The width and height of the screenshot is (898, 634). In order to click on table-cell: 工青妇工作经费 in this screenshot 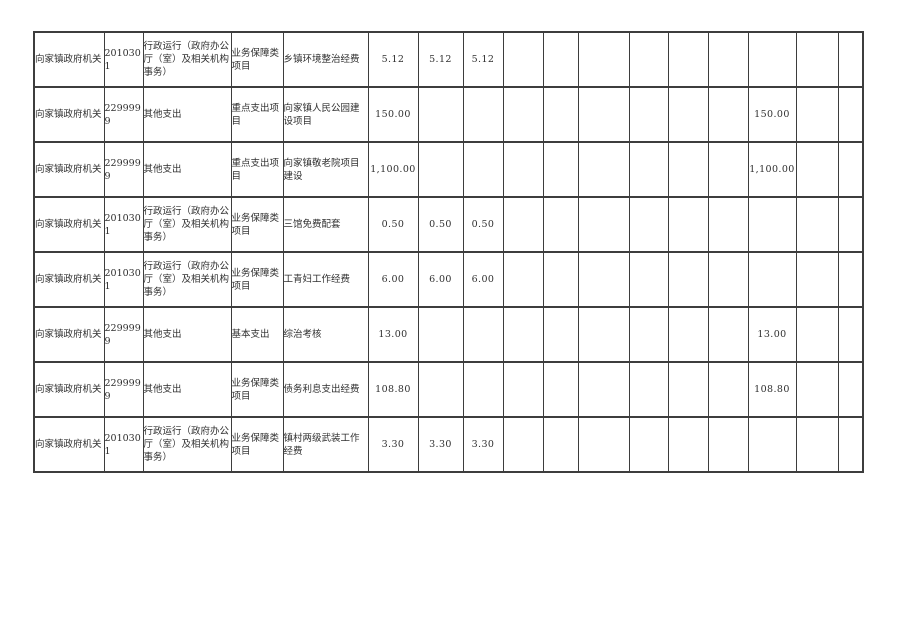, I will do `click(325, 279)`.